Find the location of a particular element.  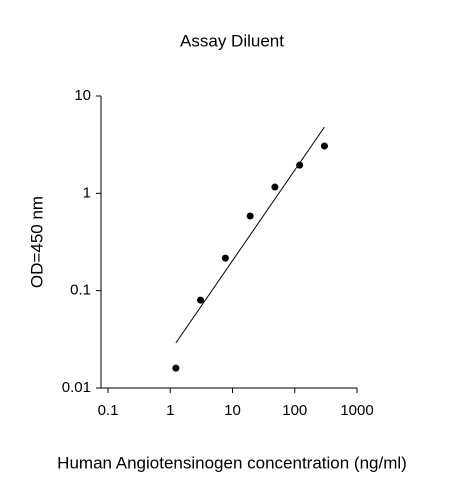

y-tick-label: 10 is located at coordinates (82, 95).